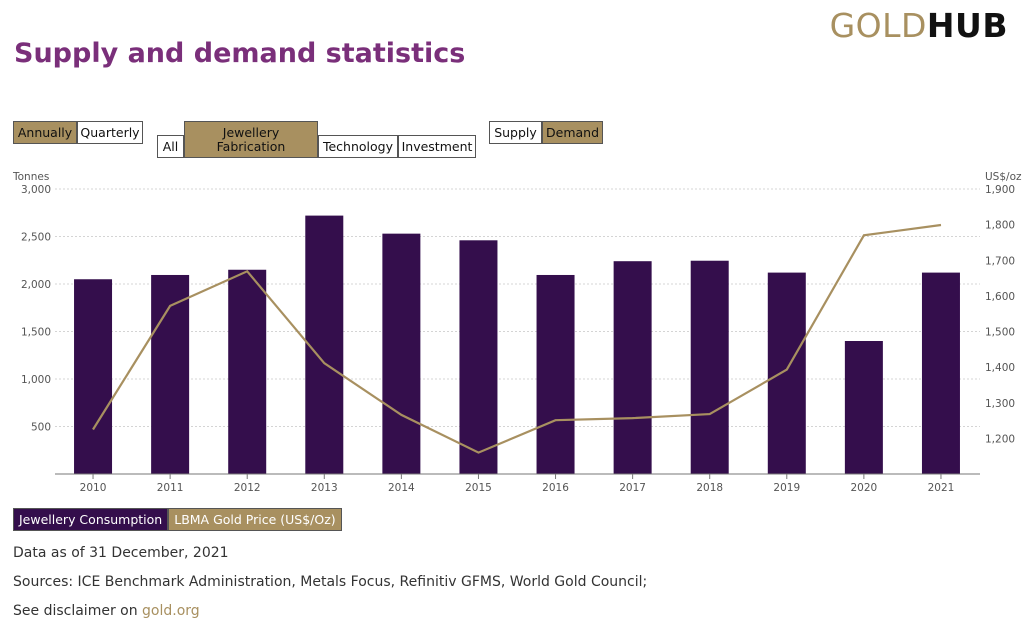 This screenshot has height=633, width=1024. I want to click on left-axis-label: Tonnes, so click(30, 177).